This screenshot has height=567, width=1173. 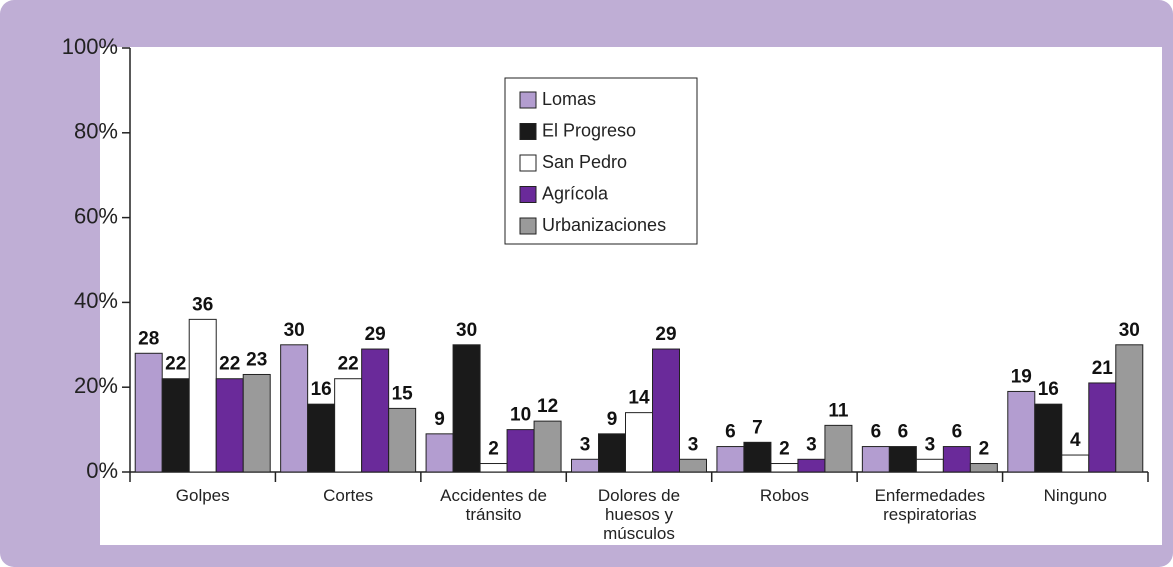 What do you see at coordinates (639, 398) in the screenshot?
I see `data-label: 14` at bounding box center [639, 398].